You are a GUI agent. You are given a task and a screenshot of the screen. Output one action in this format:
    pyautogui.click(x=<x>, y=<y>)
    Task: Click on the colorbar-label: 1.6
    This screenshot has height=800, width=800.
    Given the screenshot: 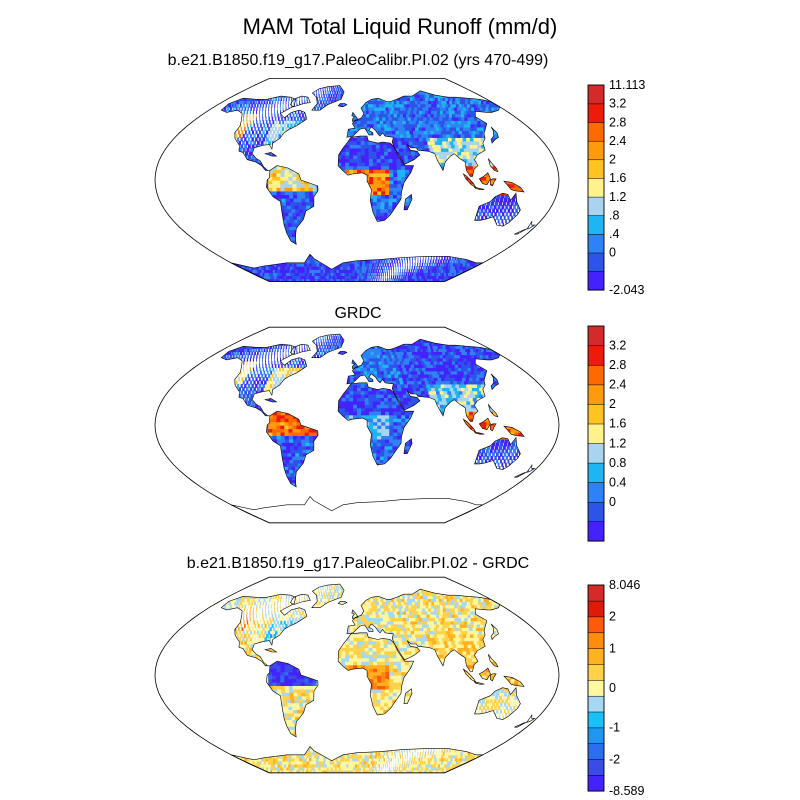 What is the action you would take?
    pyautogui.click(x=617, y=178)
    